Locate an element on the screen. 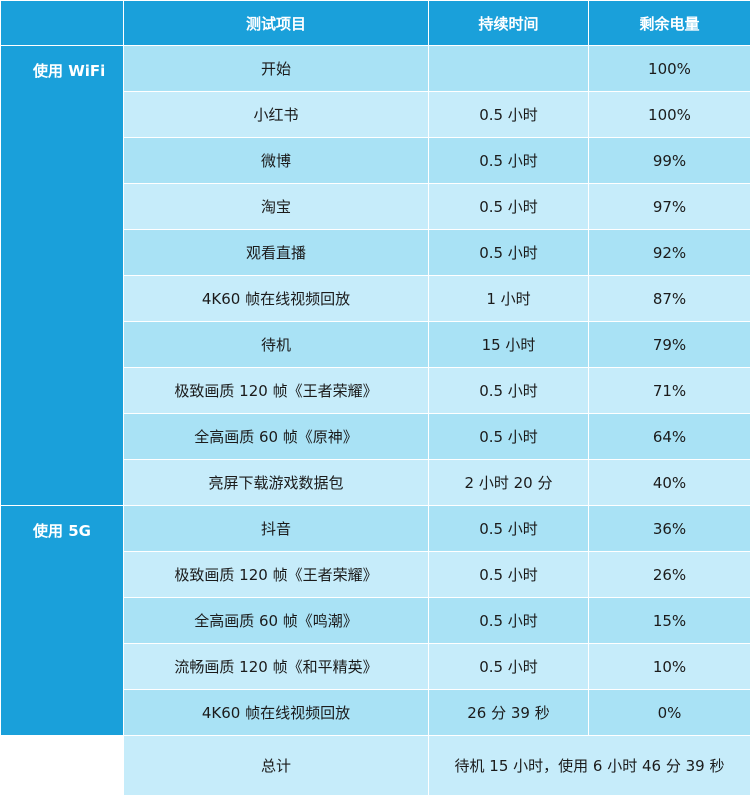  group-label-cell: 使用 WiFi is located at coordinates (62, 275).